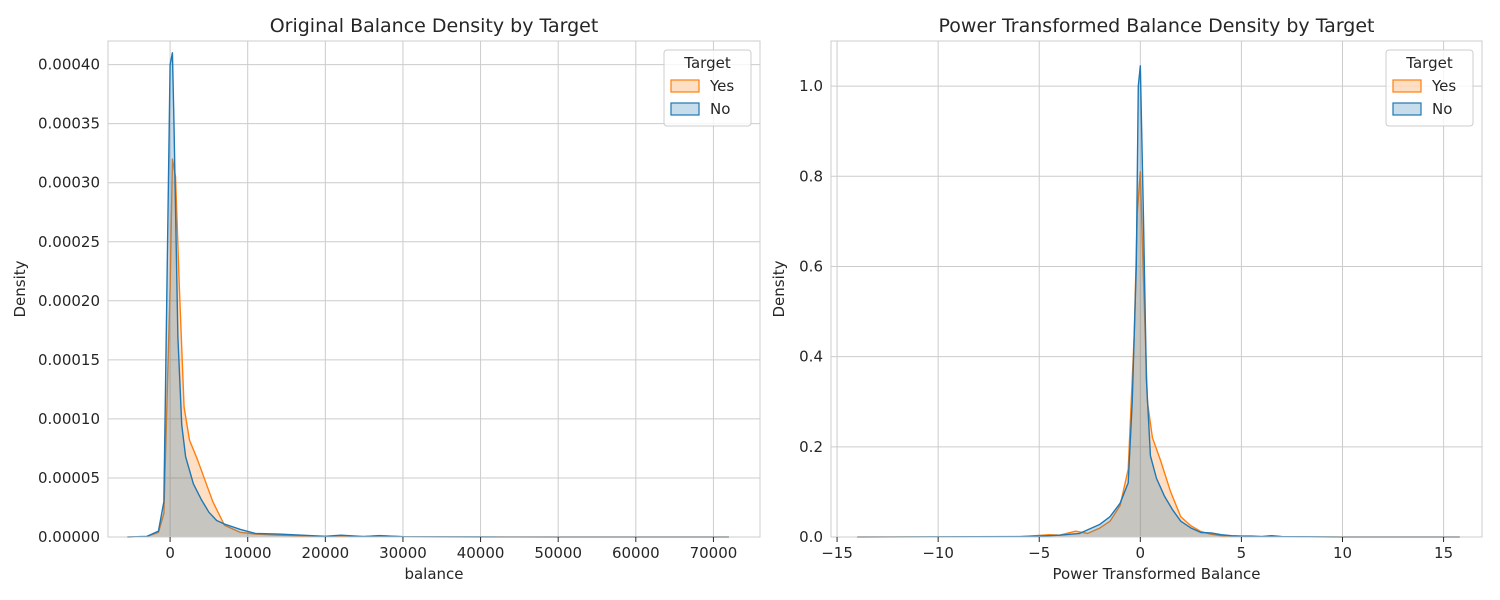 The width and height of the screenshot is (1500, 600). What do you see at coordinates (558, 553) in the screenshot?
I see `x-tick-label: 50000` at bounding box center [558, 553].